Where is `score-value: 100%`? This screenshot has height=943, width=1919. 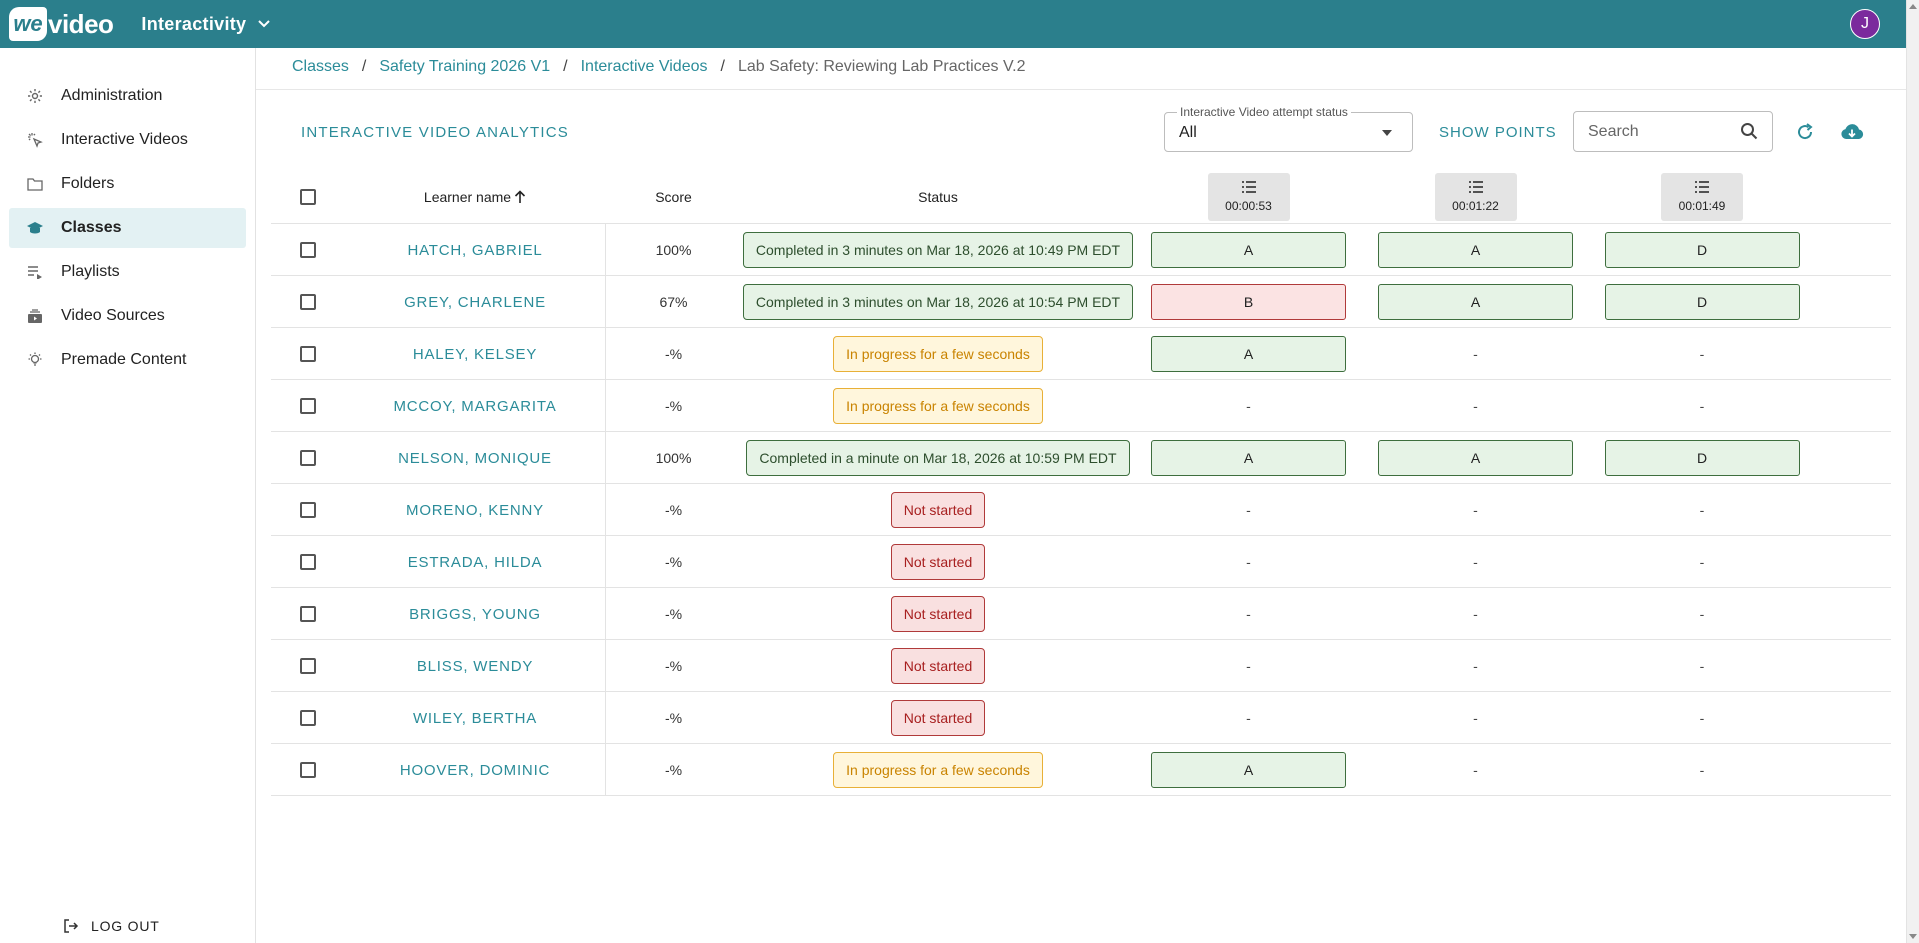
score-value: 100% is located at coordinates (673, 250).